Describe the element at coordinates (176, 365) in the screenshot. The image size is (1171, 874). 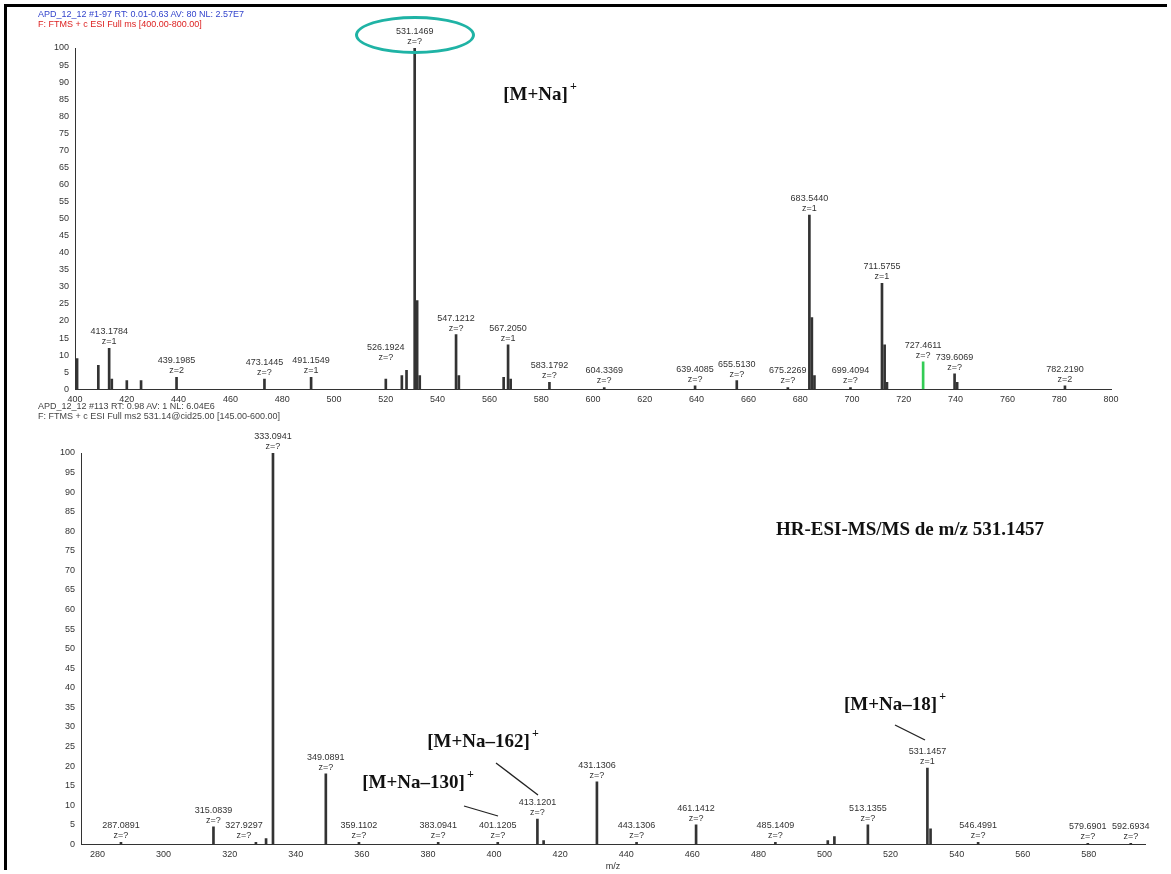
I see `annotation: 439.1985 z=2` at that location.